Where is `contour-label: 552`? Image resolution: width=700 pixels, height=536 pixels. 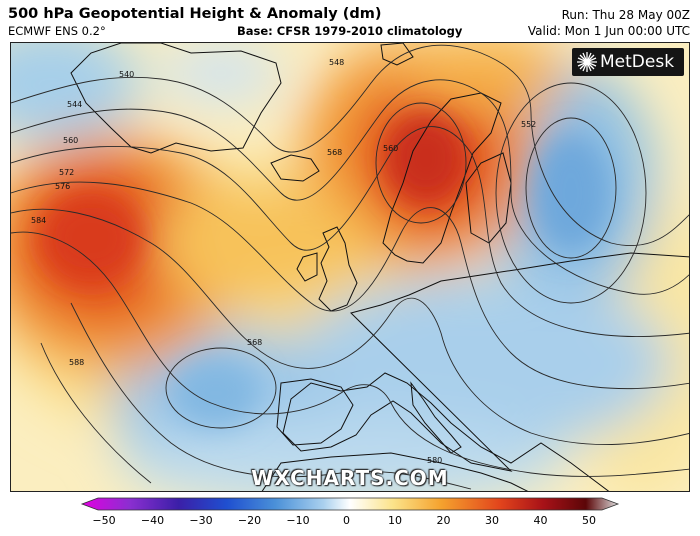 contour-label: 552 is located at coordinates (528, 124).